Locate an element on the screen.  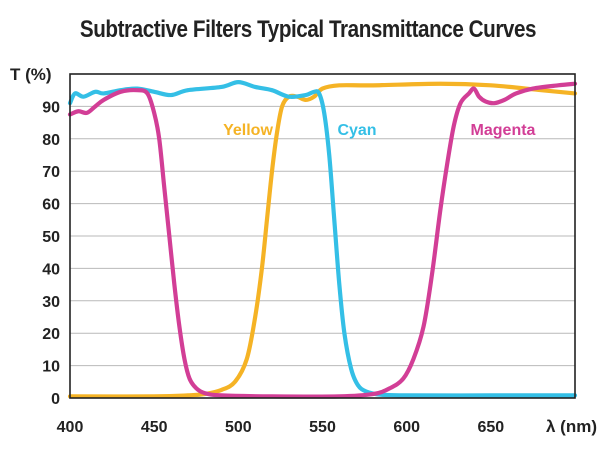
series-label-magenta: Magenta is located at coordinates (503, 130).